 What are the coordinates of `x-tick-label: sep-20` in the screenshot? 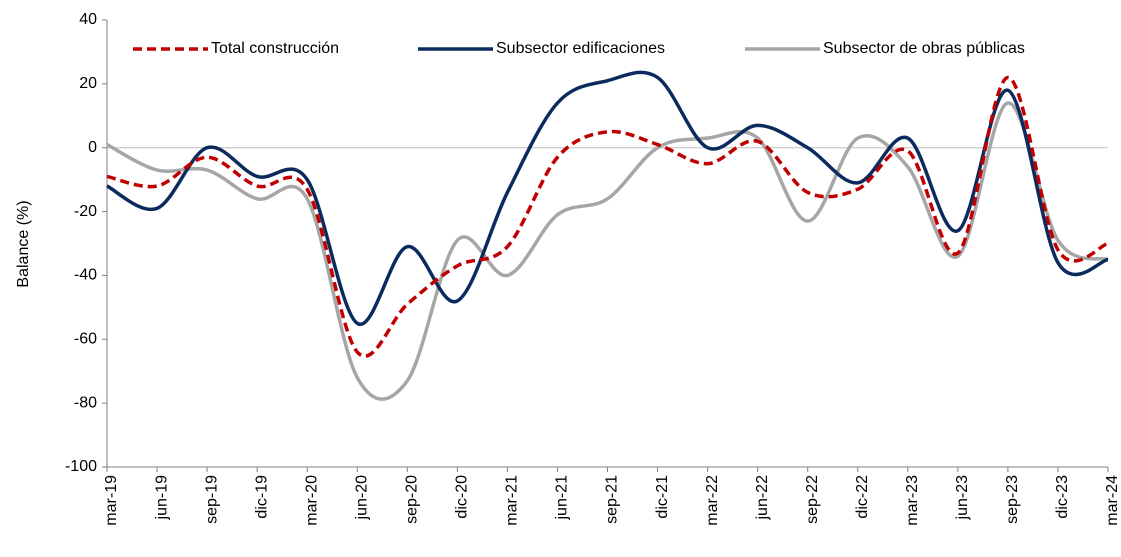 It's located at (412, 499).